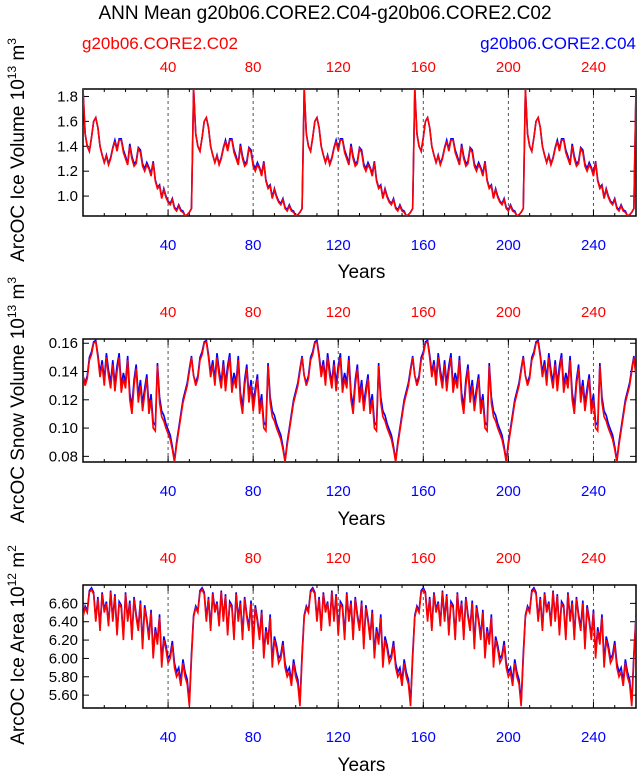 The width and height of the screenshot is (638, 772). What do you see at coordinates (63, 603) in the screenshot?
I see `y-tick-label: 6.60` at bounding box center [63, 603].